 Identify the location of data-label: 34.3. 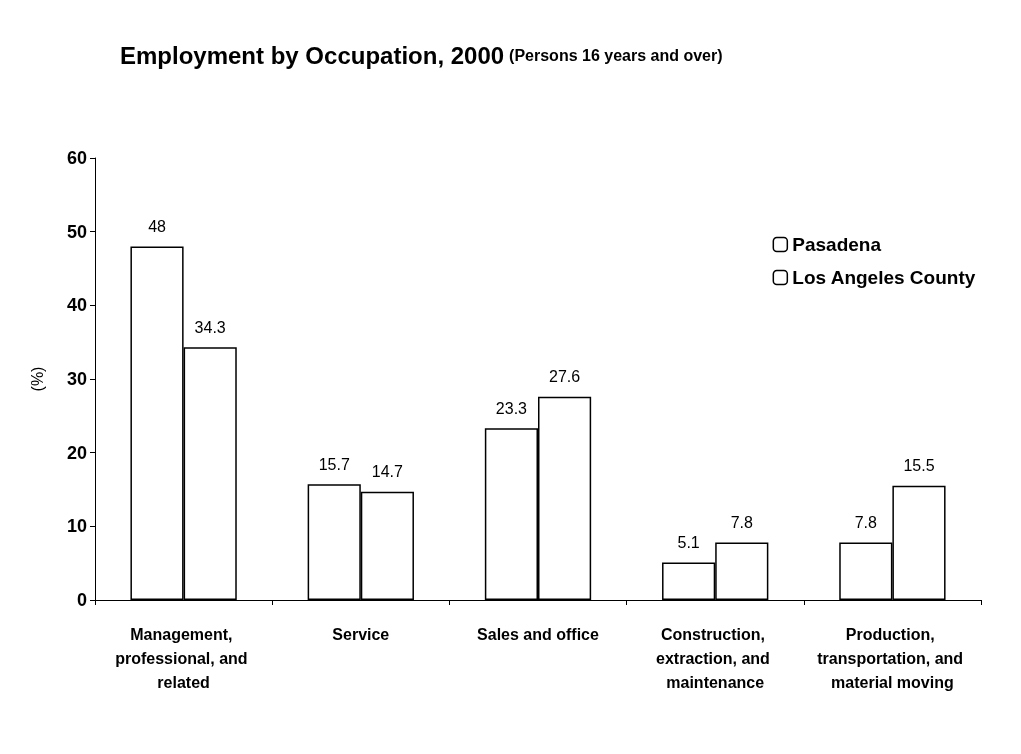
(210, 327).